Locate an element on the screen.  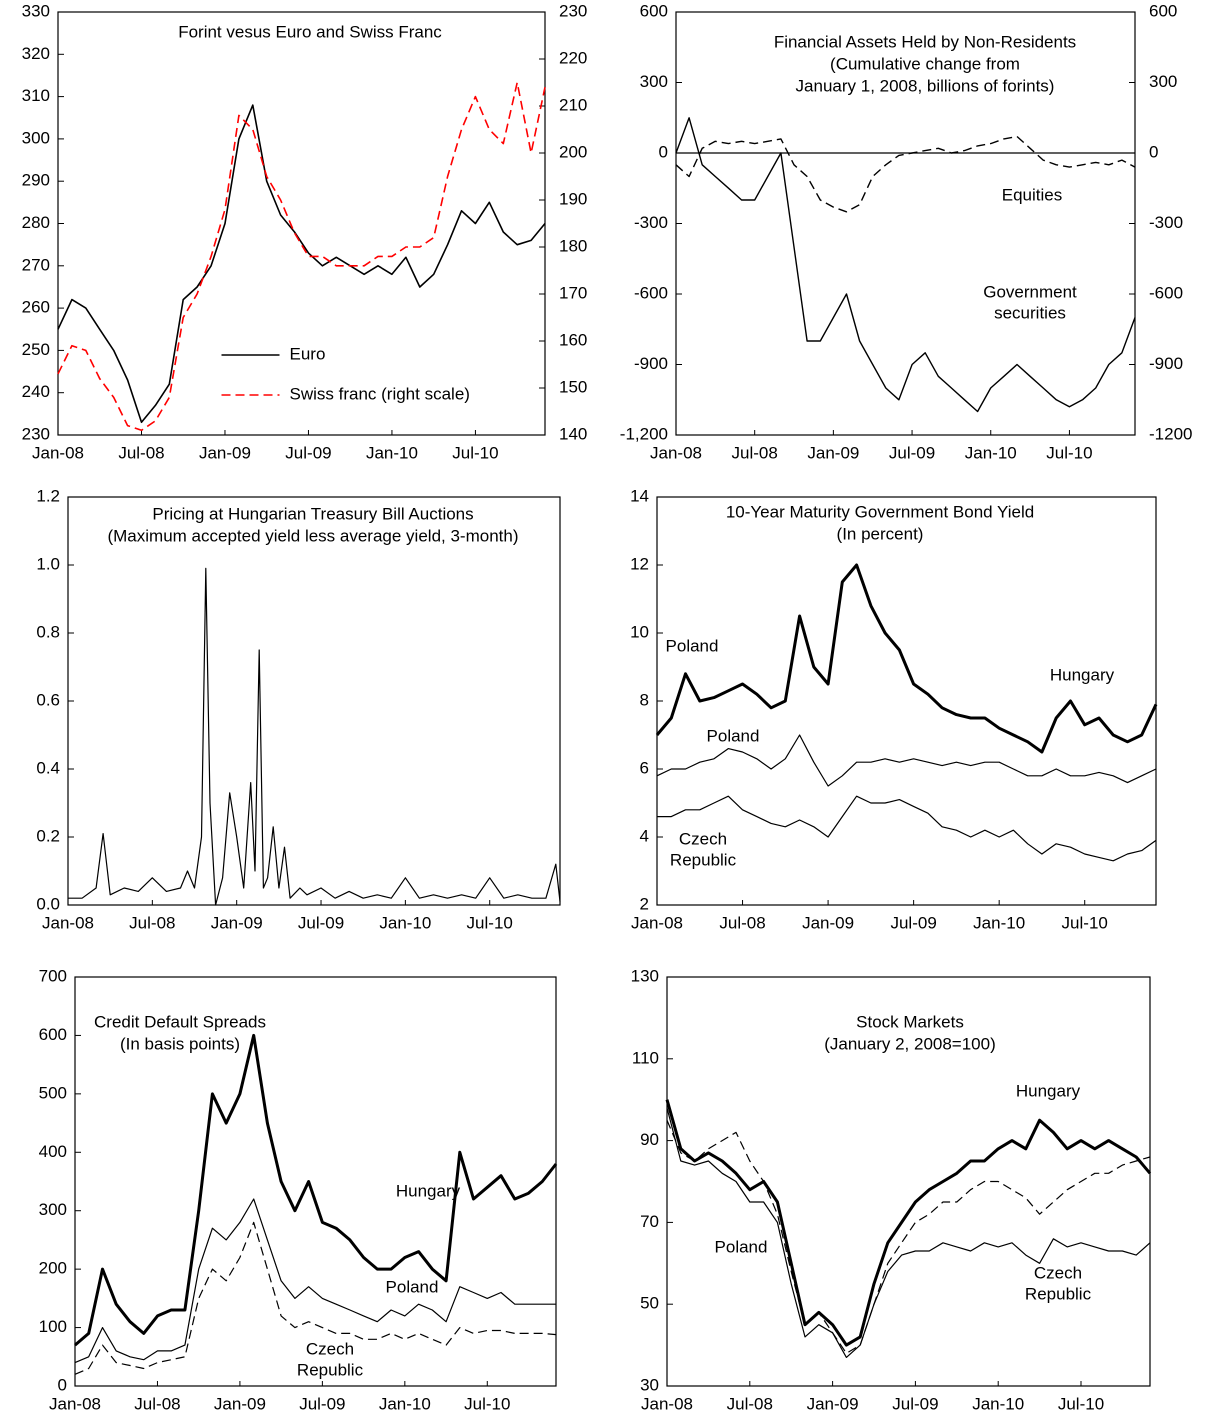
y-tick-label: 10 is located at coordinates (639, 631).